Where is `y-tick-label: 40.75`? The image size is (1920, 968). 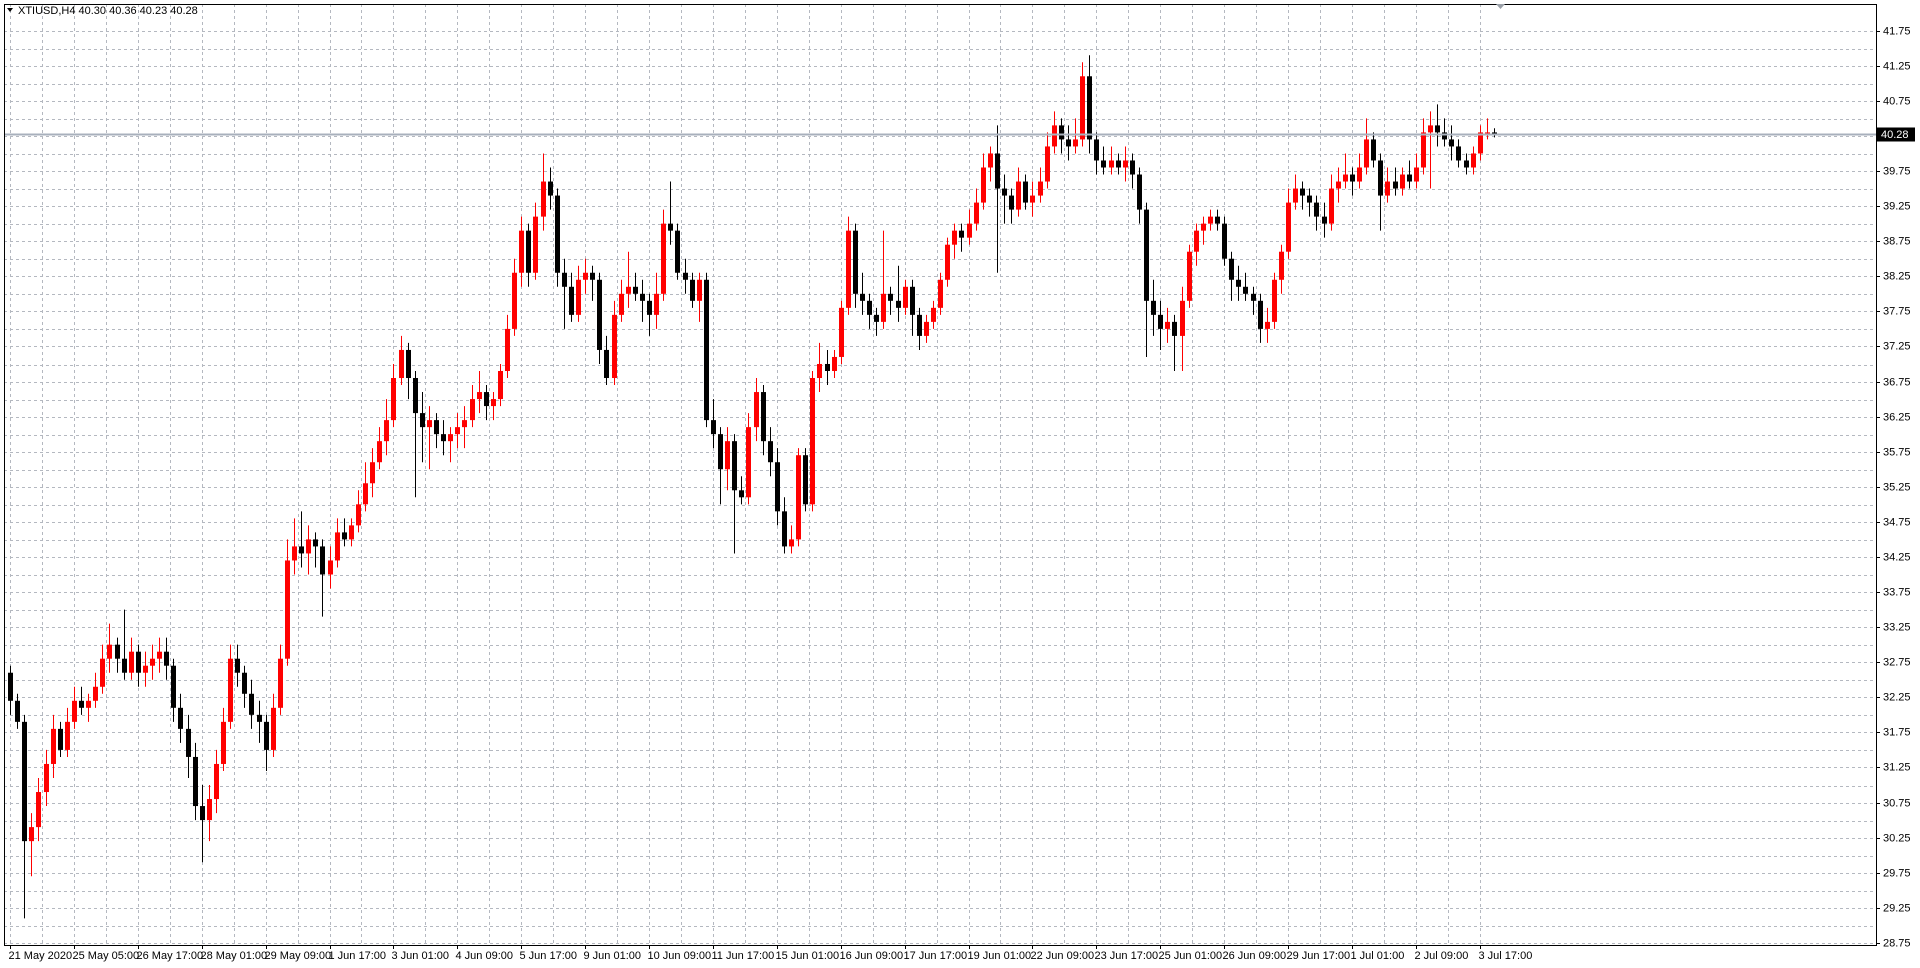
y-tick-label: 40.75 is located at coordinates (1897, 101).